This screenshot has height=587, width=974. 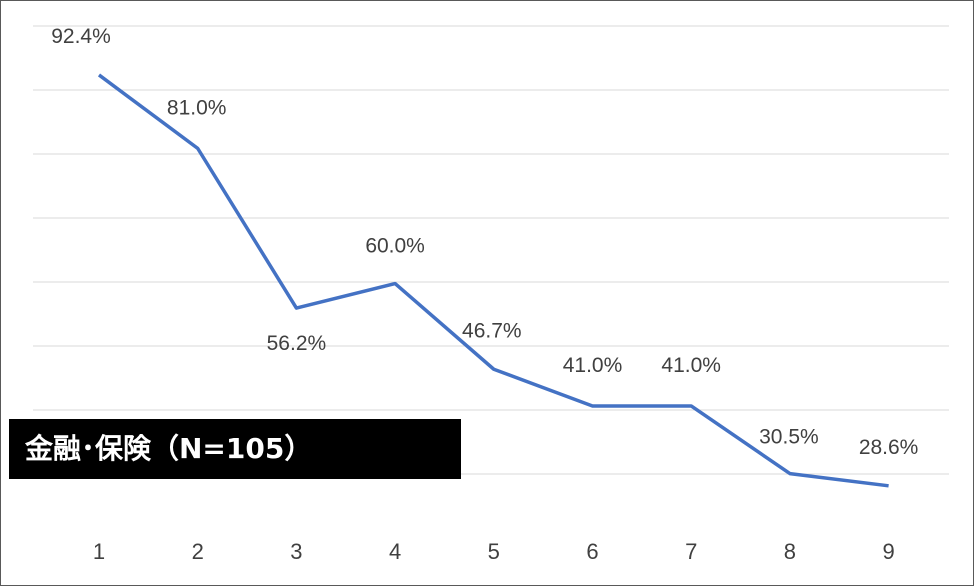 I want to click on data-label: 81.0%, so click(x=197, y=107).